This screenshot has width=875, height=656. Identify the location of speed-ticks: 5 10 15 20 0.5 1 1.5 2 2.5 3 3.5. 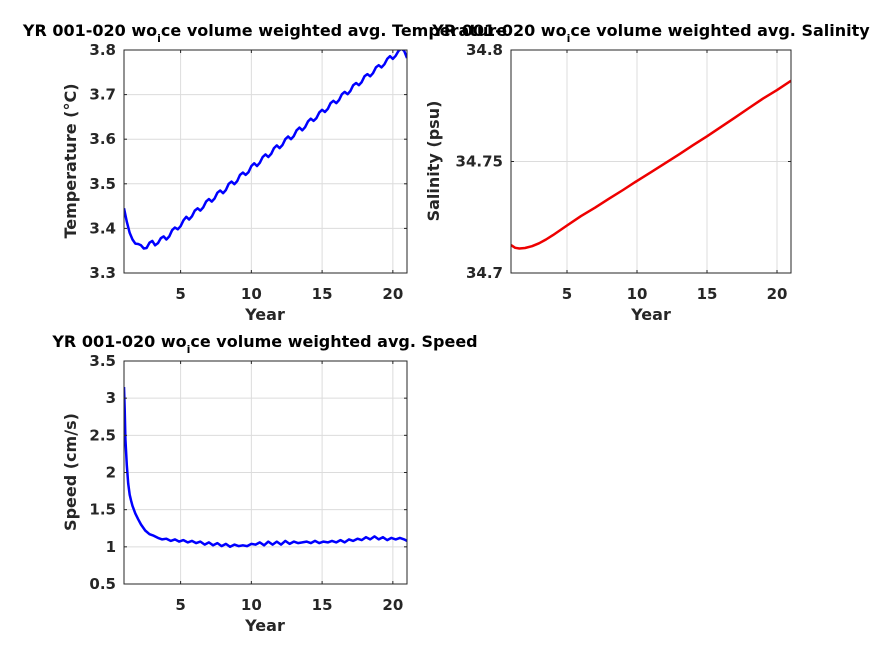
(248, 483).